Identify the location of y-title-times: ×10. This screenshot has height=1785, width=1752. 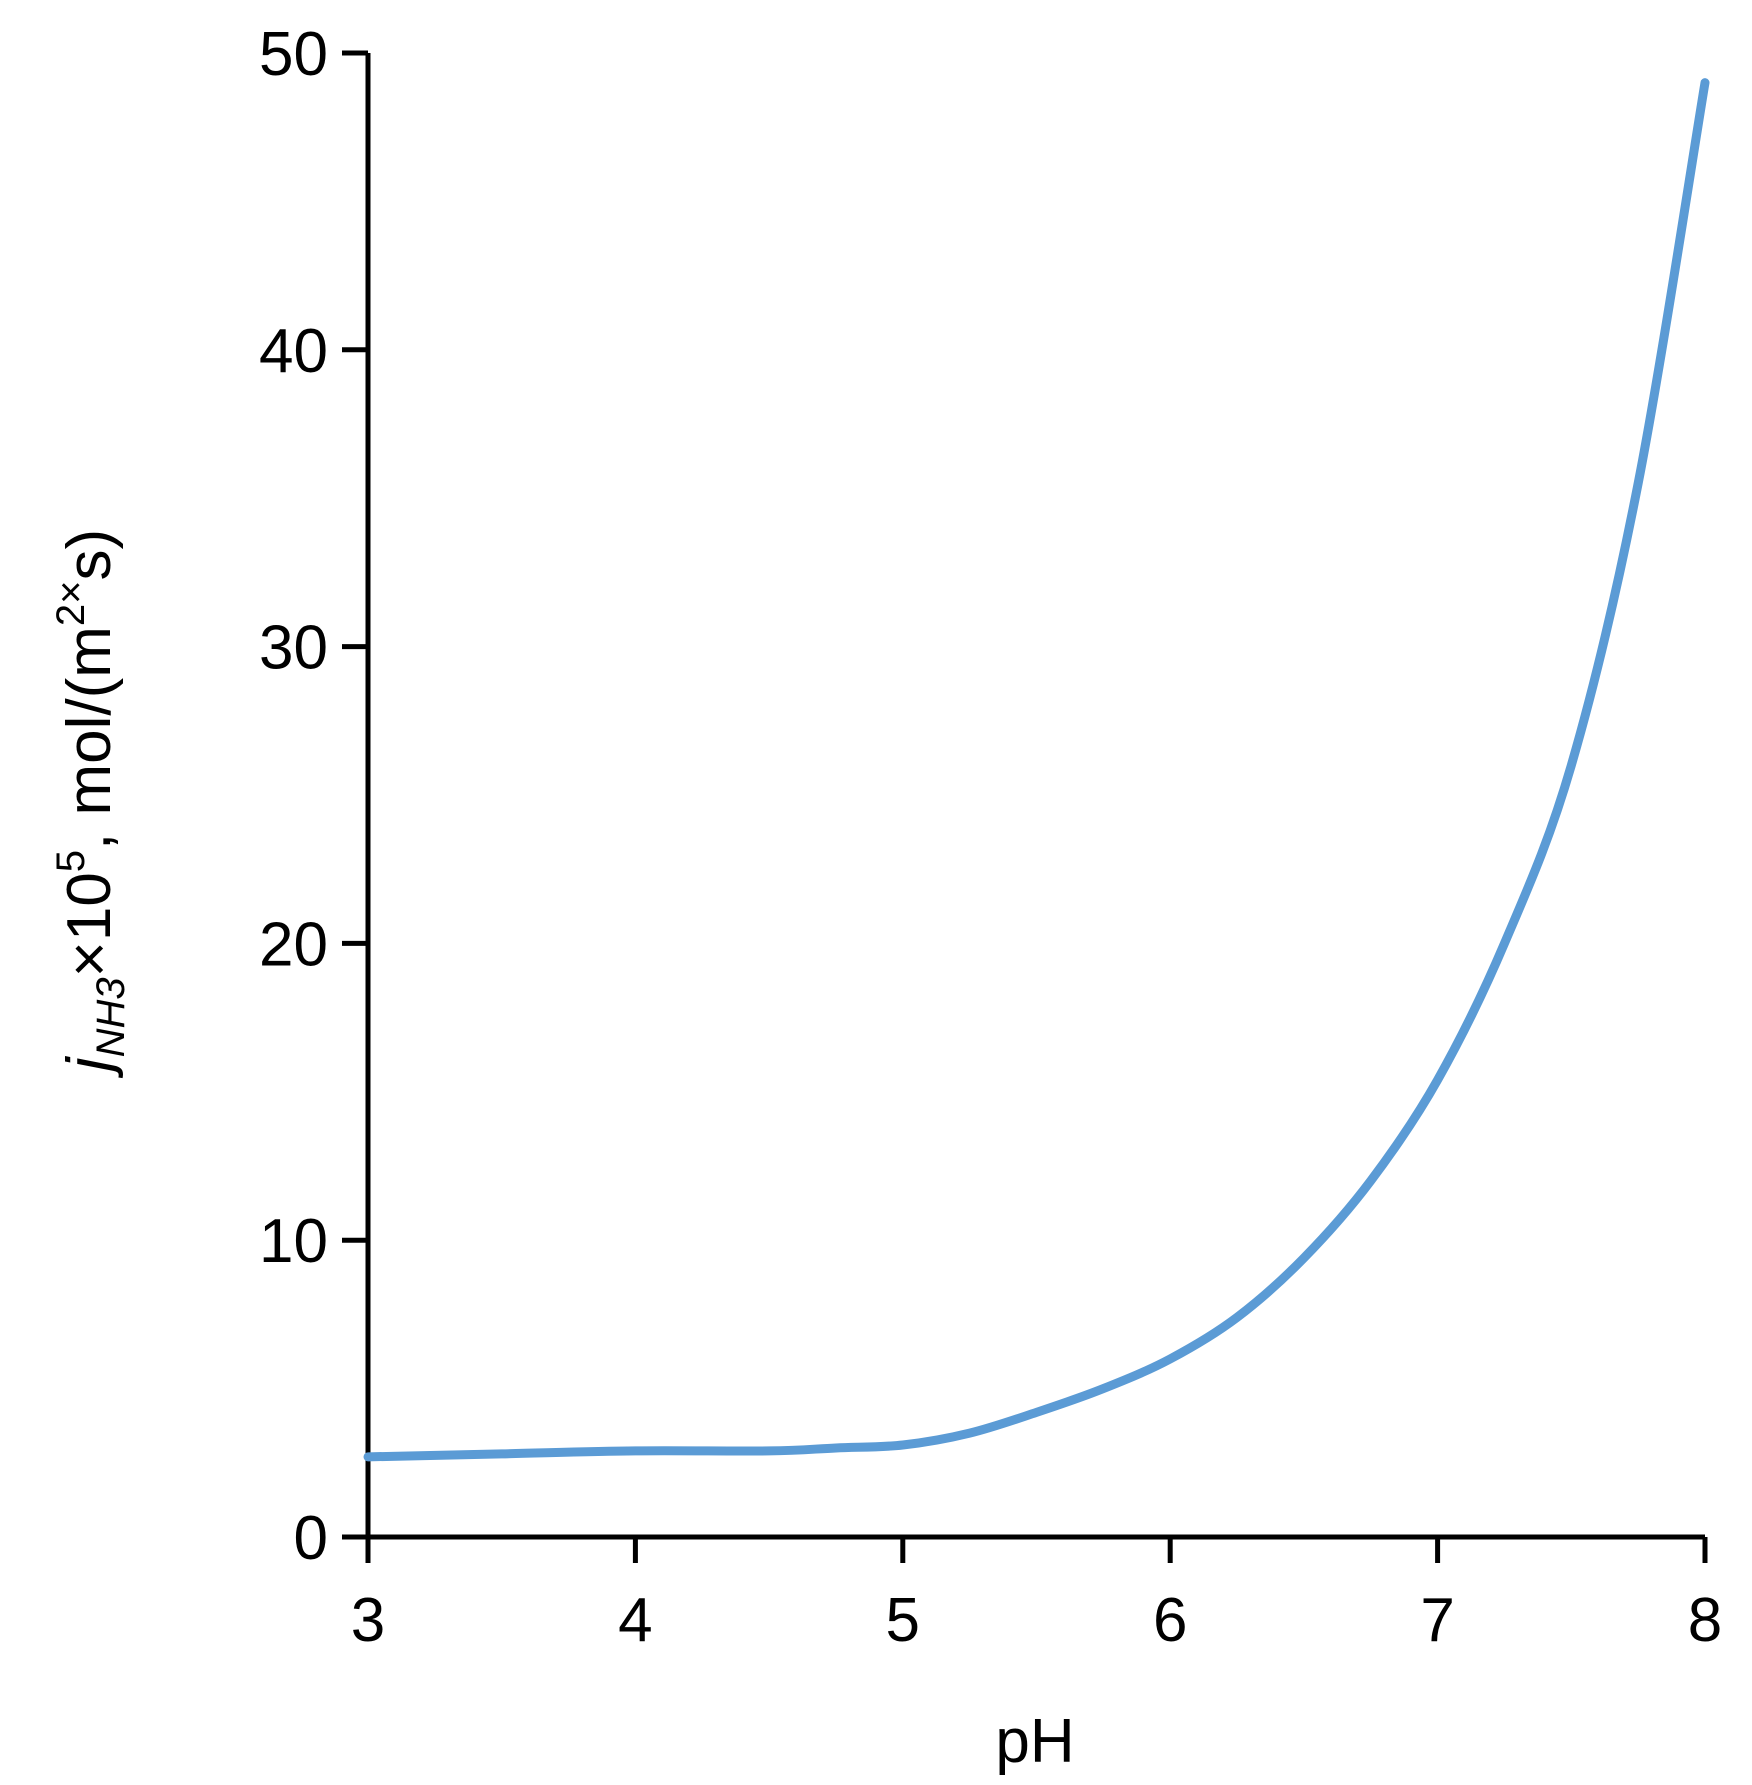
(89, 924).